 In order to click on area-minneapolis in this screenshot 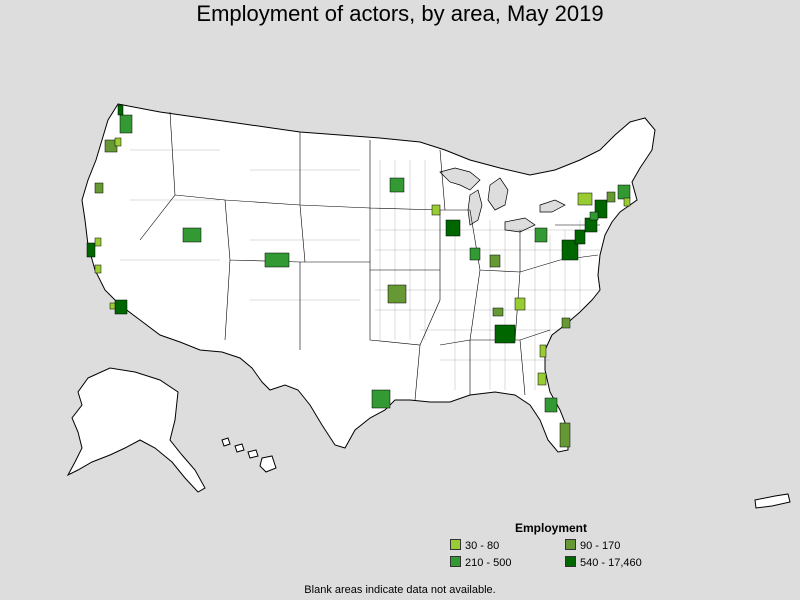, I will do `click(397, 185)`.